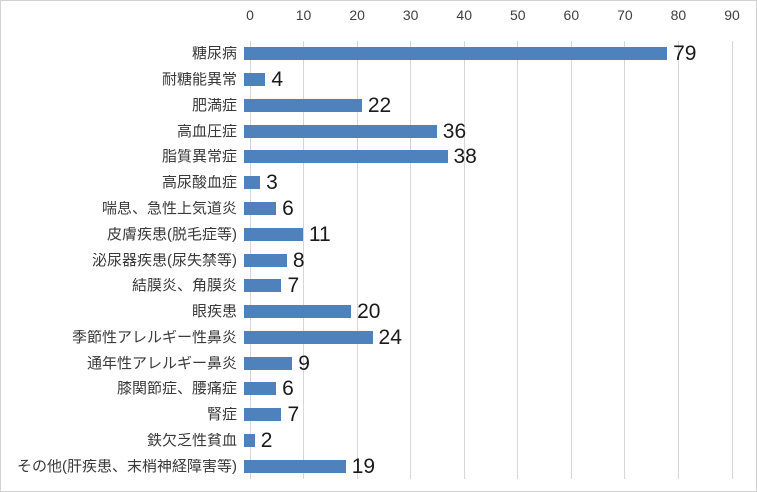 Image resolution: width=757 pixels, height=492 pixels. What do you see at coordinates (500, 131) in the screenshot?
I see `bar-zone: 36` at bounding box center [500, 131].